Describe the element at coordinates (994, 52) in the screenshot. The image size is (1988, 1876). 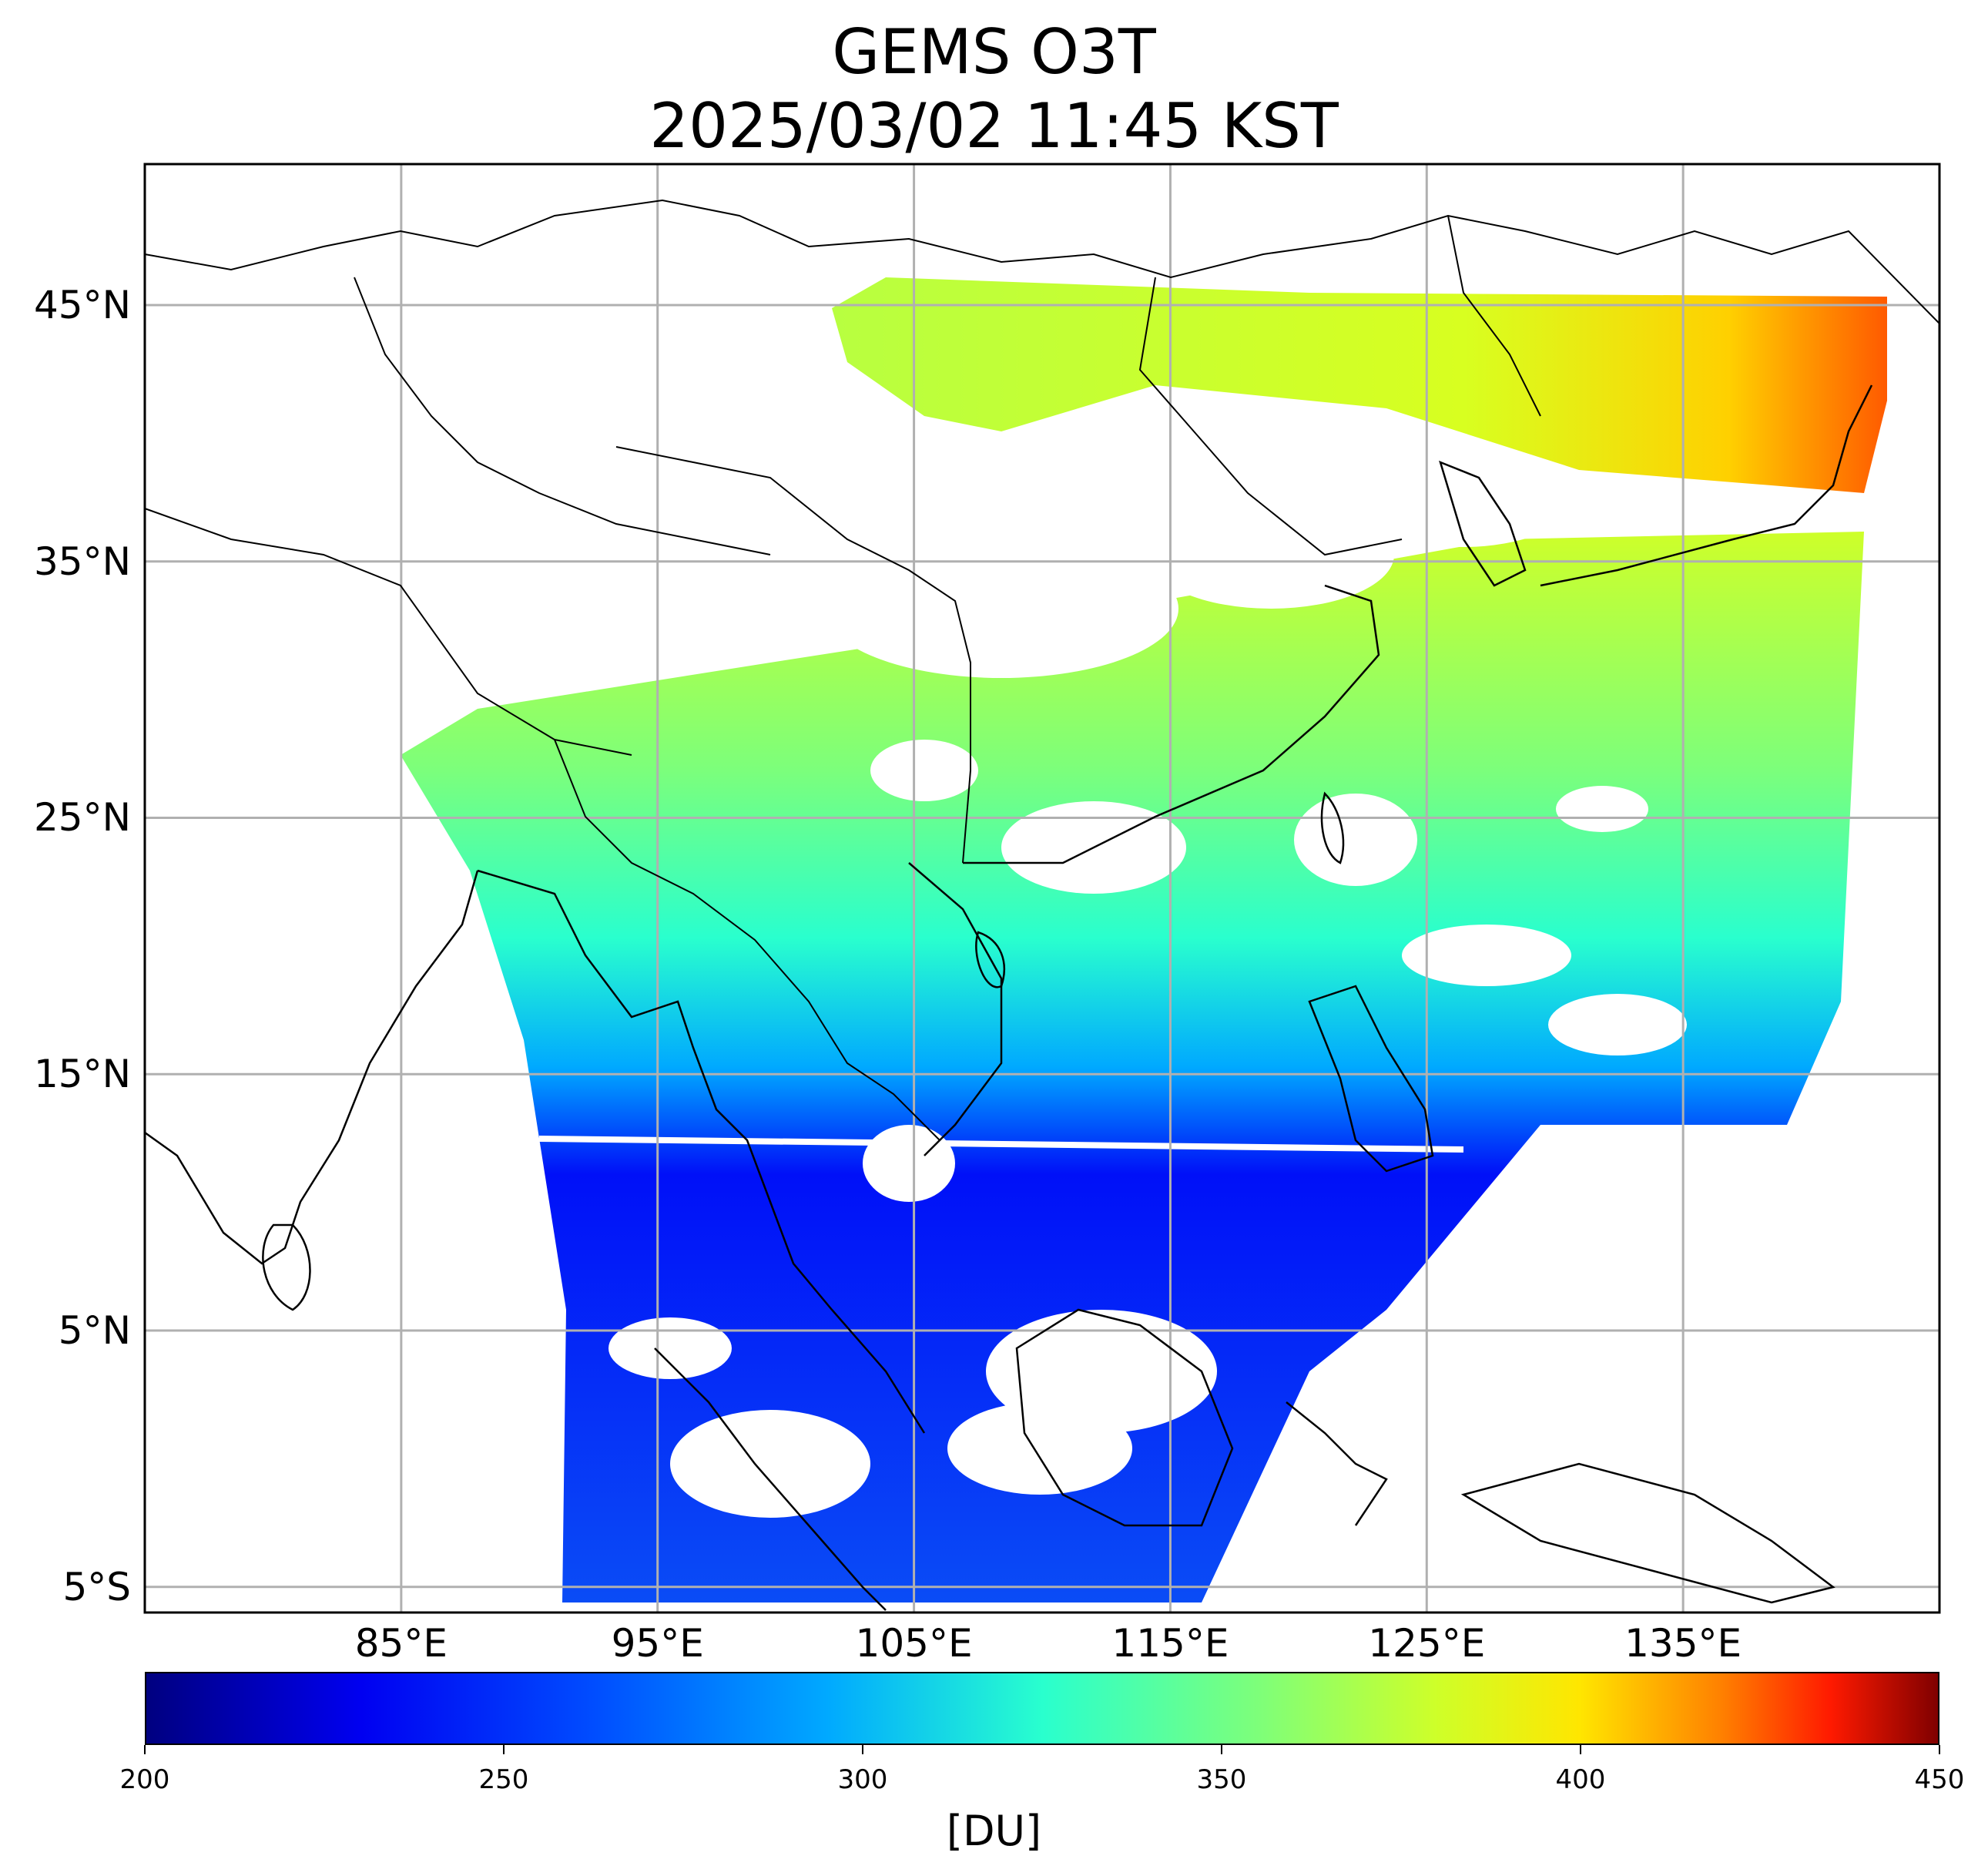
I see `map-title: GEMS O3T` at that location.